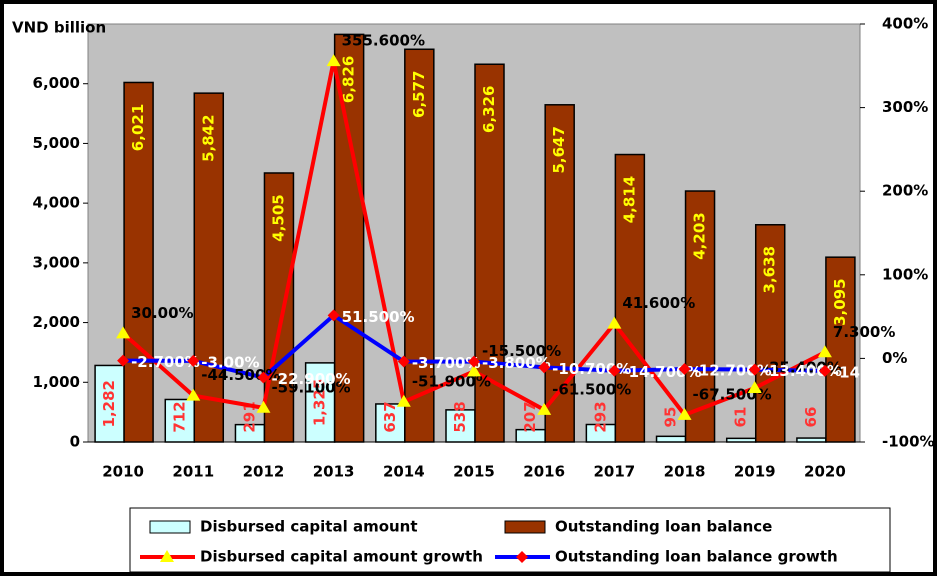  I want to click on bar-value-label: 95, so click(671, 417).